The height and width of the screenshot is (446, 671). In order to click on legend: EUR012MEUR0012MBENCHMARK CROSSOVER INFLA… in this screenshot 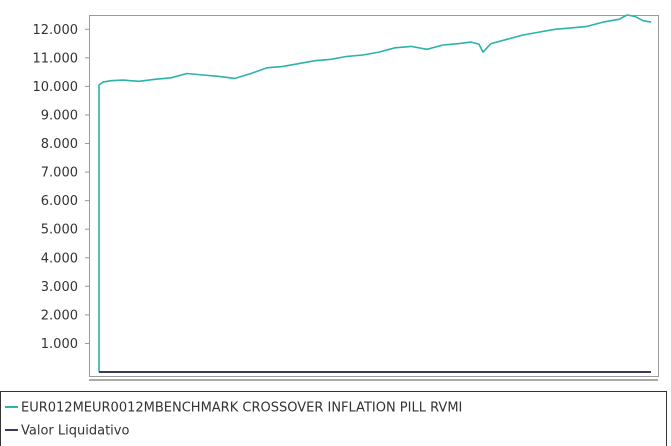, I will do `click(333, 418)`.